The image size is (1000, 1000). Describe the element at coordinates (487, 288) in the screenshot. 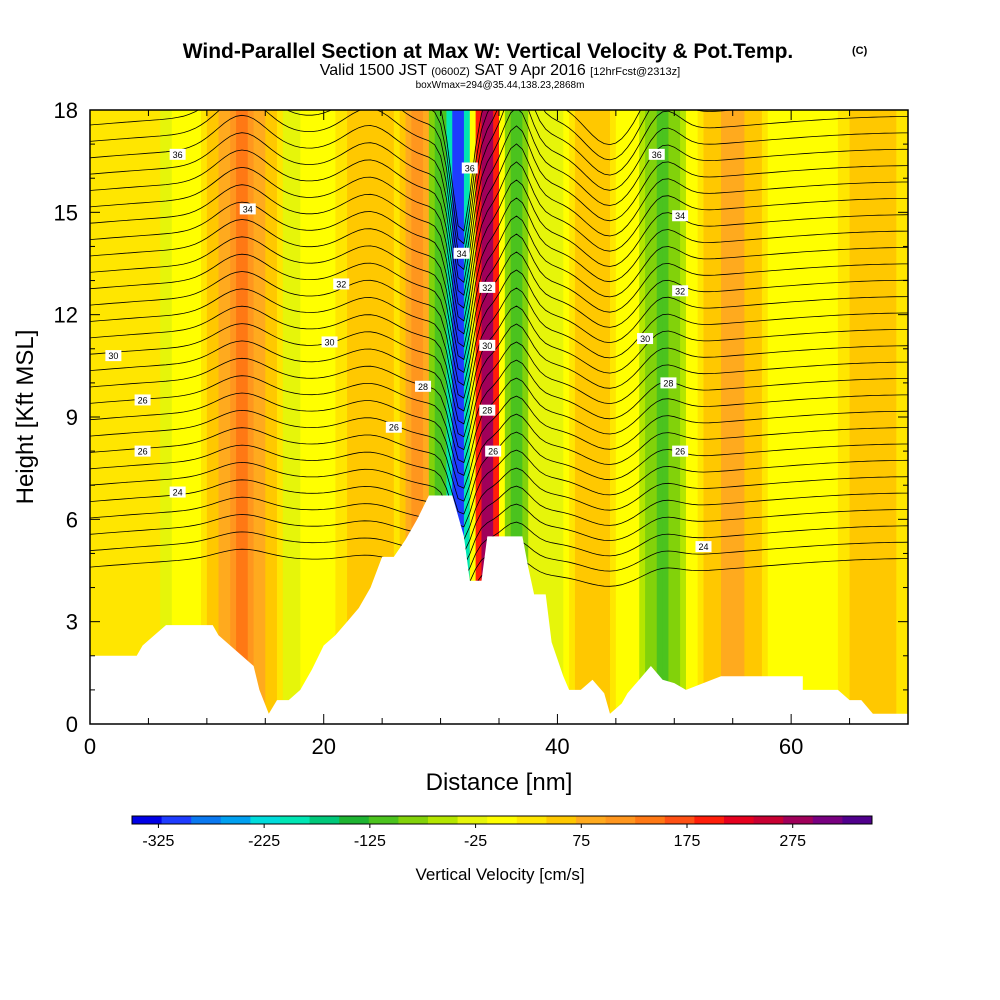

I see `contour-label-text: 32` at that location.